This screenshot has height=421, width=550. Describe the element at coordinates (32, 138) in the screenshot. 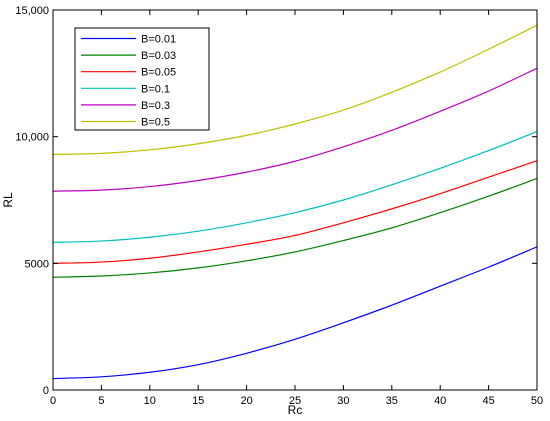

I see `y-tick-label: 10,000` at that location.